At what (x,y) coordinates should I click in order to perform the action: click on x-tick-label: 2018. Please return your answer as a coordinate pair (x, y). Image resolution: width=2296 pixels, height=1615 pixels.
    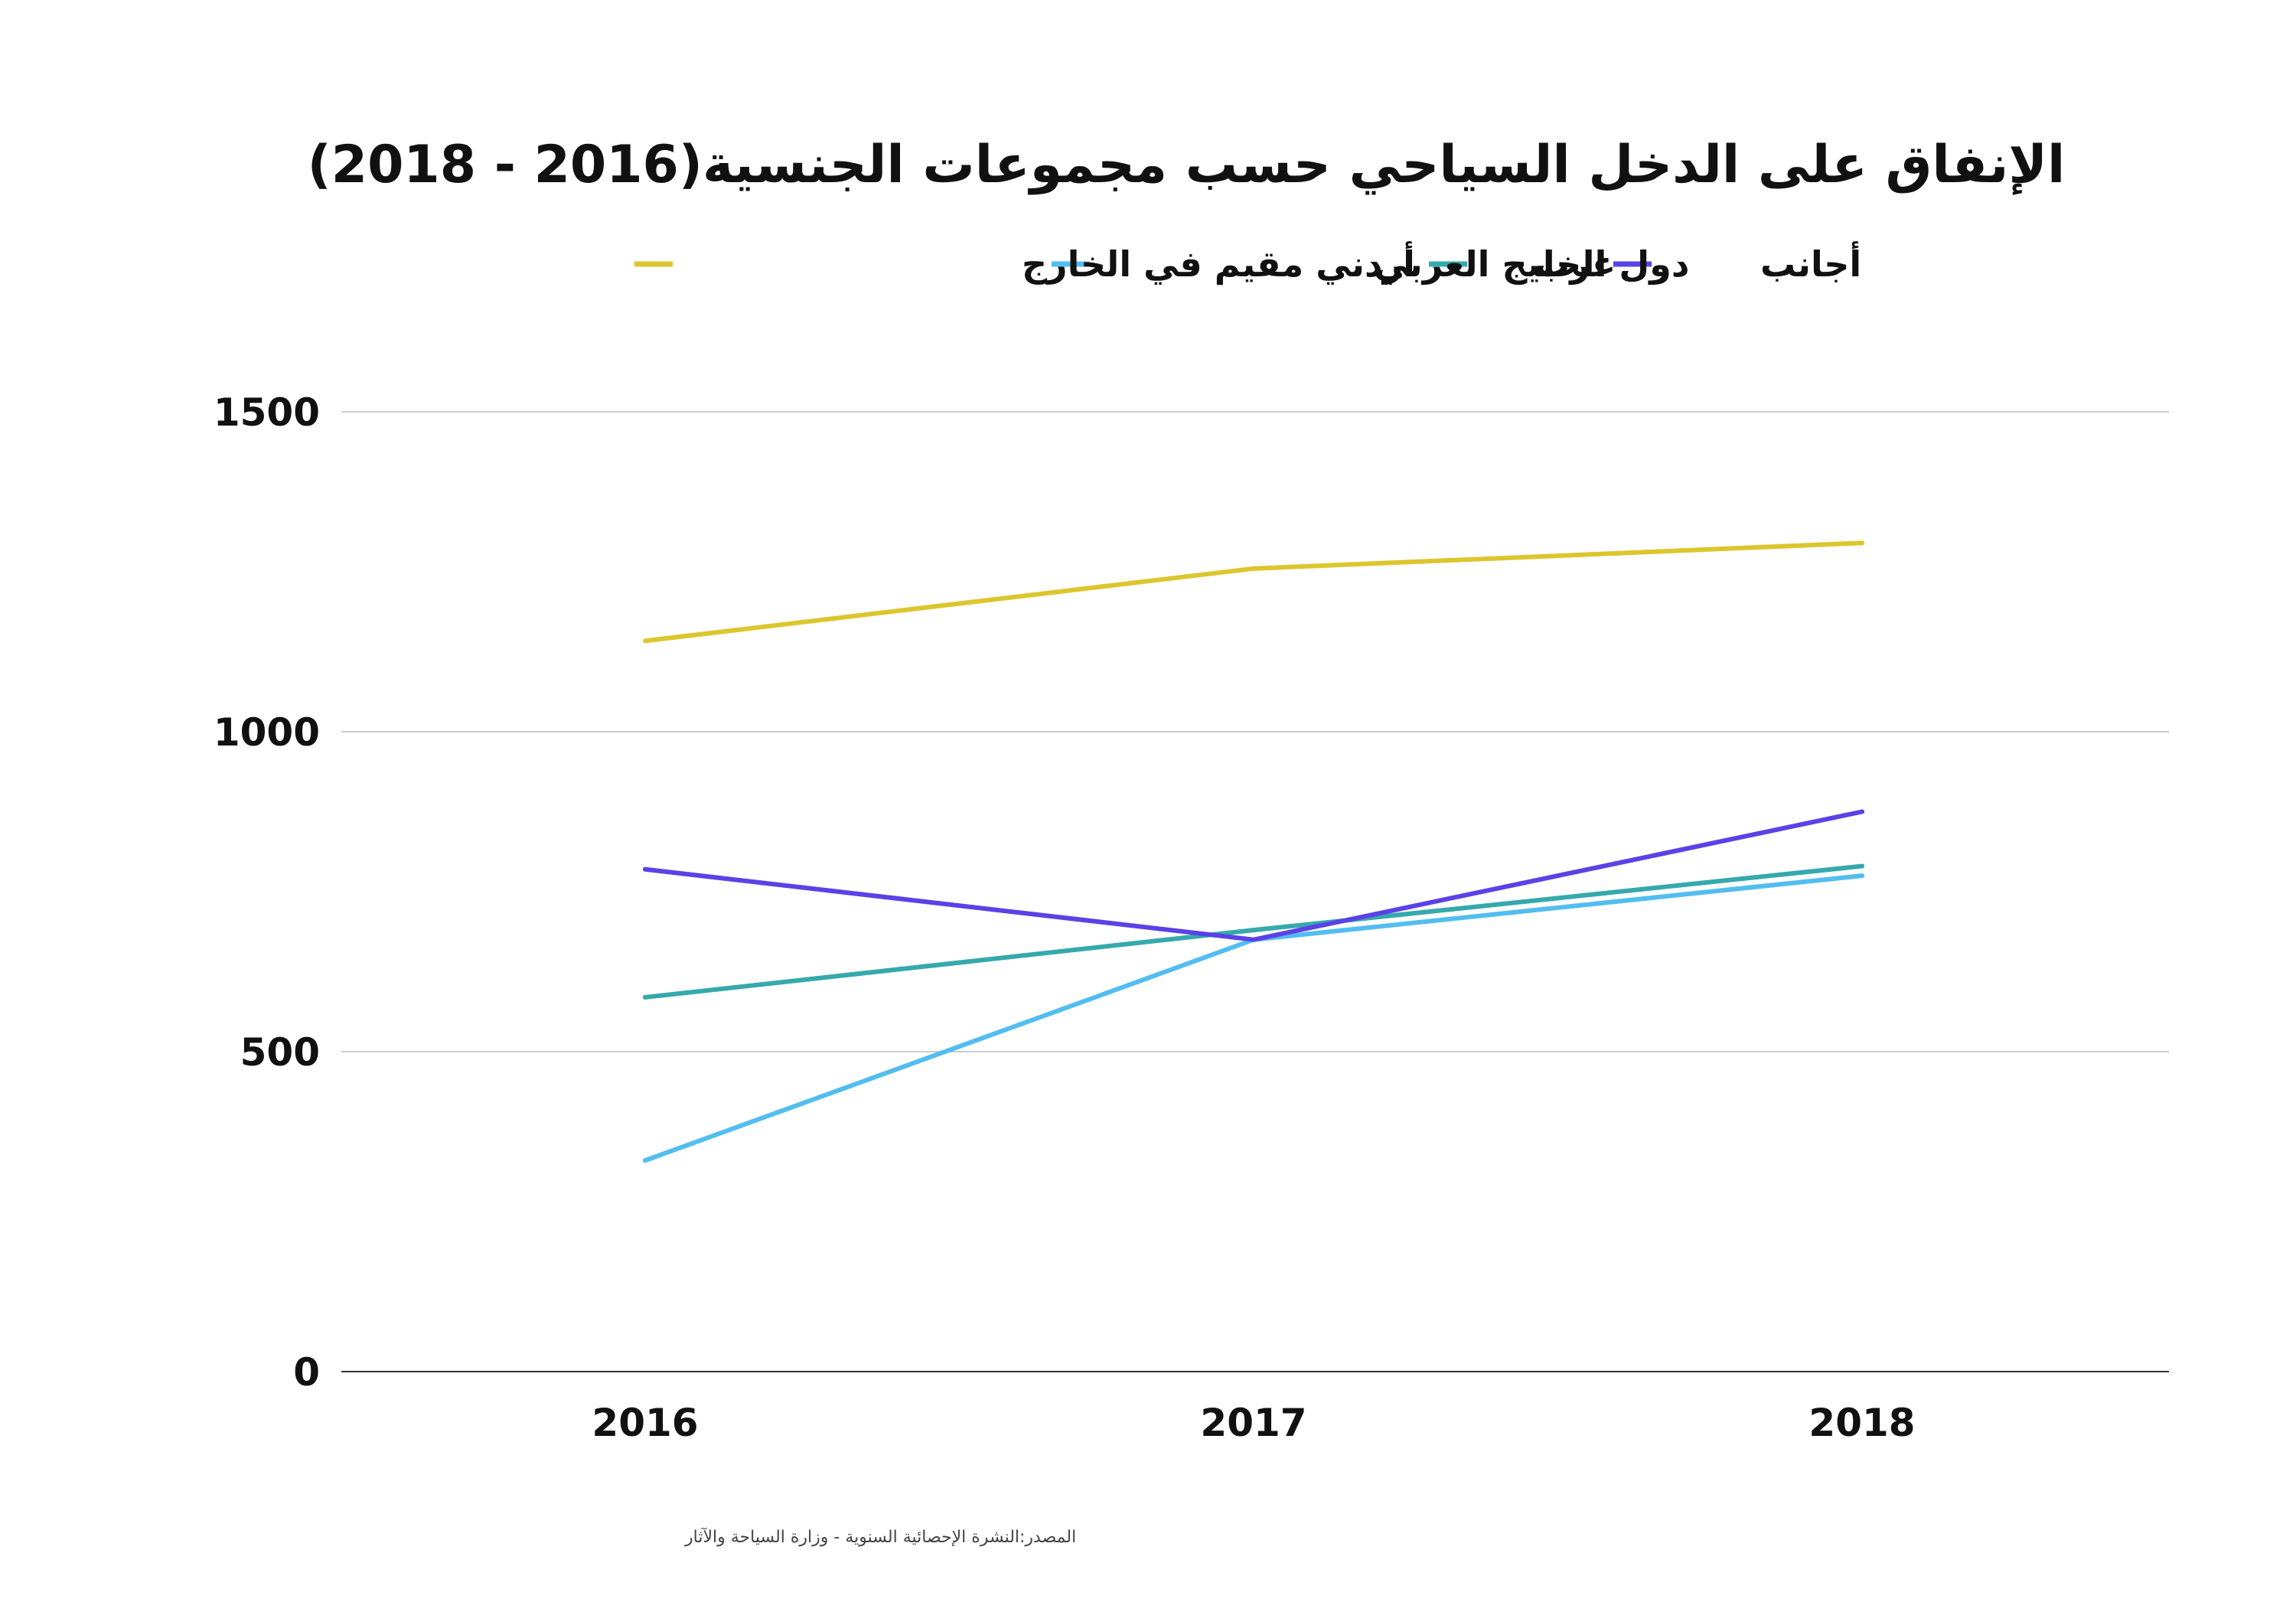
    Looking at the image, I should click on (1861, 1423).